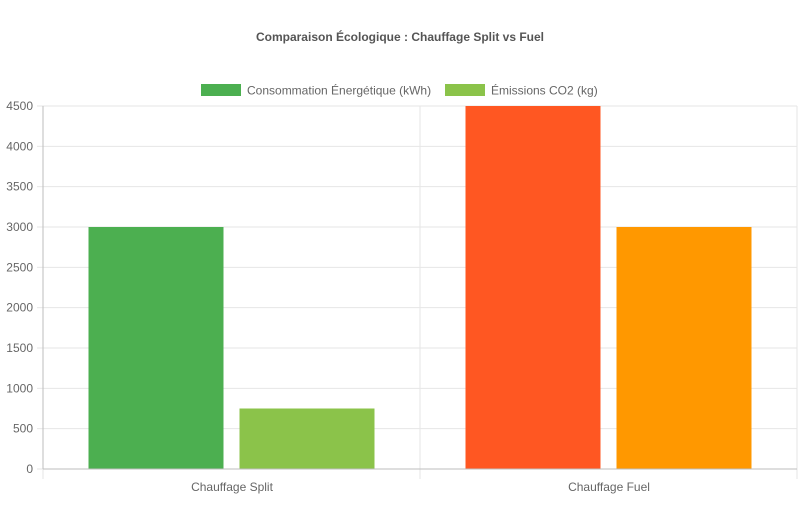  I want to click on x-tick-label-fuel: Chauffage Fuel, so click(609, 487).